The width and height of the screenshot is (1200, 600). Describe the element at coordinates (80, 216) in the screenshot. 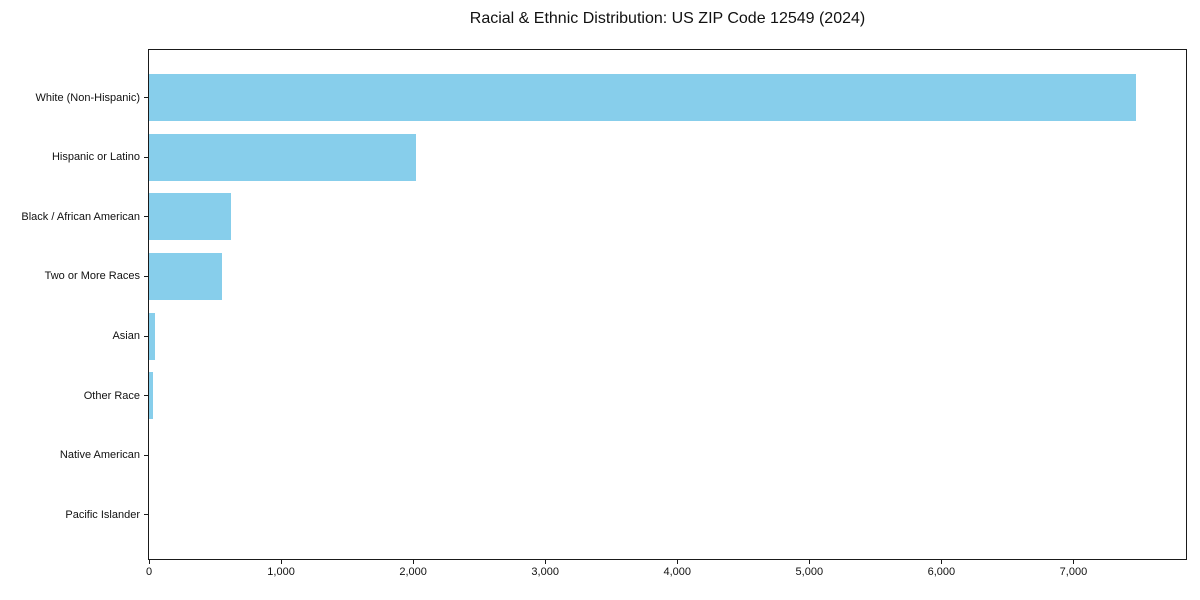

I see `y-tick-label: Black / African American` at that location.